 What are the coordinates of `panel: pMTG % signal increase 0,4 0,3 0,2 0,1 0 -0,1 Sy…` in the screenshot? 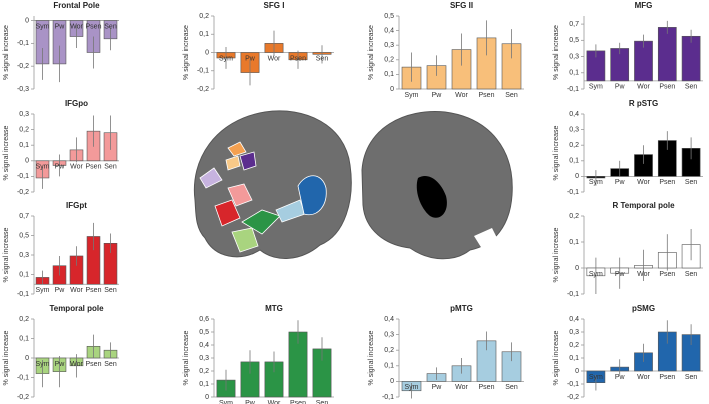 It's located at (446, 352).